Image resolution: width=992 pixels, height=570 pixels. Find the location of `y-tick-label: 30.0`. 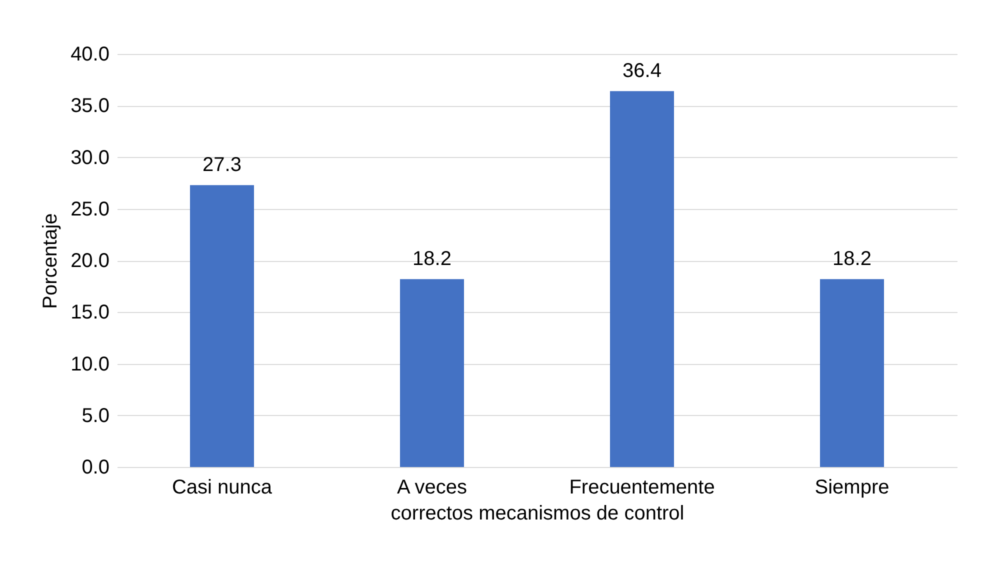

y-tick-label: 30.0 is located at coordinates (90, 157).